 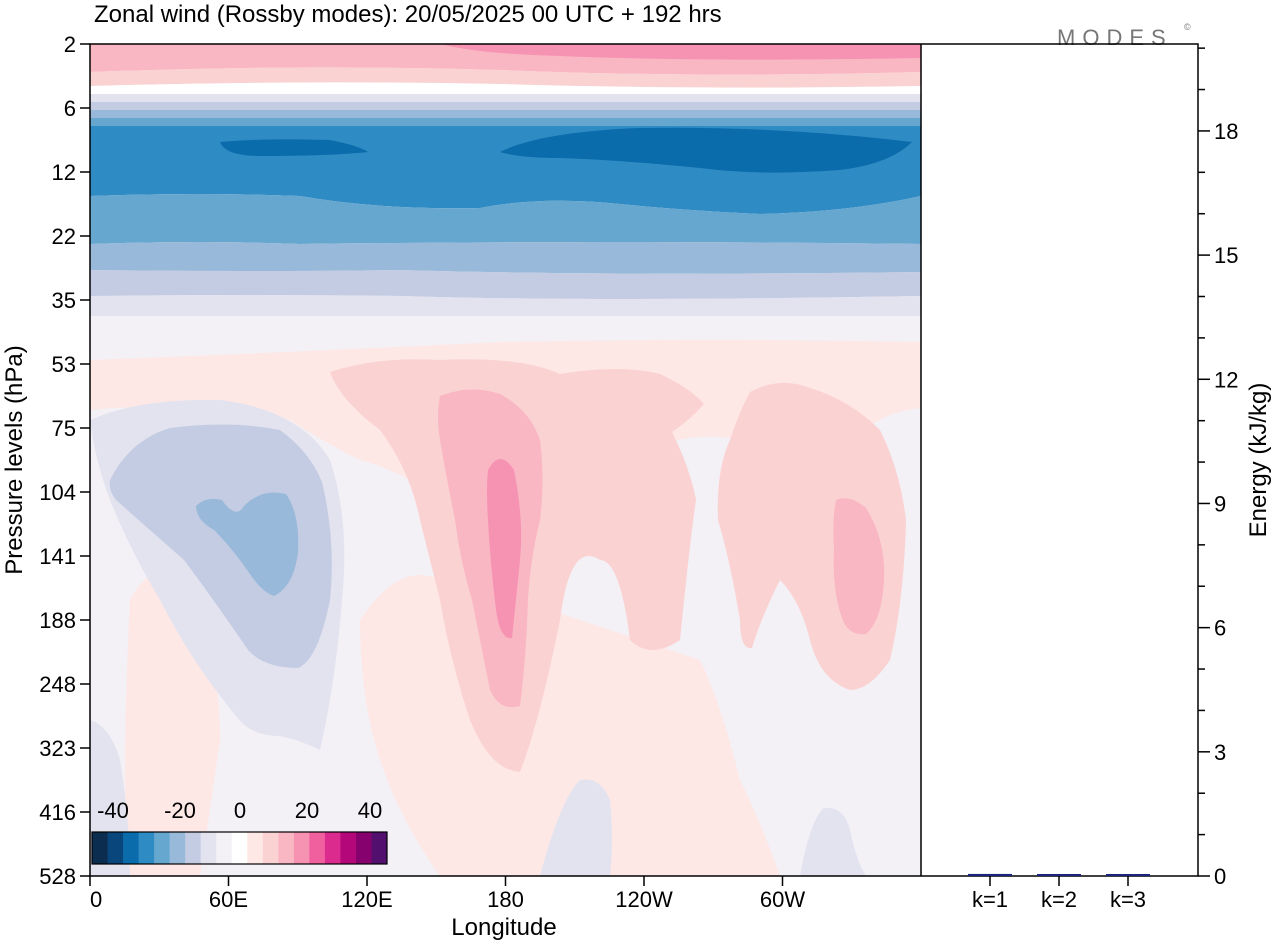 I want to click on y-tick-label: 22, so click(x=64, y=236).